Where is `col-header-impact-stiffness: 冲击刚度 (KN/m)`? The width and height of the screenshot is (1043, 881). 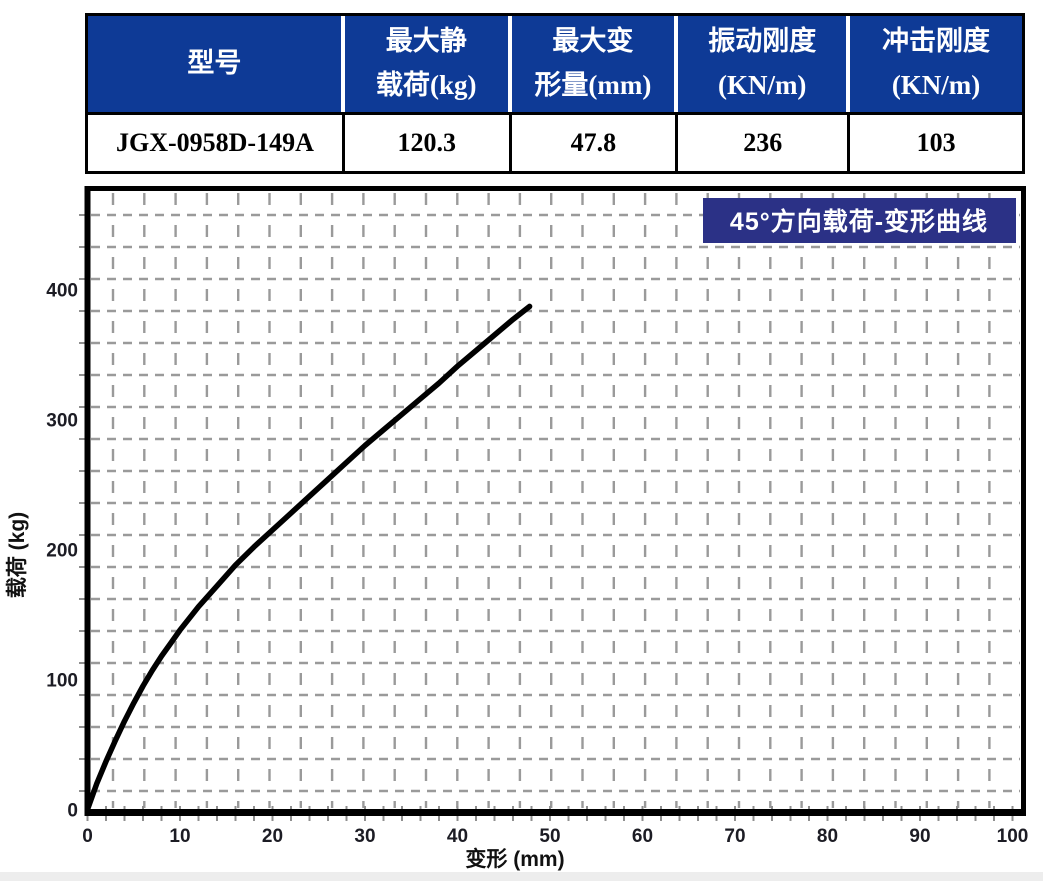 col-header-impact-stiffness: 冲击刚度 (KN/m) is located at coordinates (936, 64).